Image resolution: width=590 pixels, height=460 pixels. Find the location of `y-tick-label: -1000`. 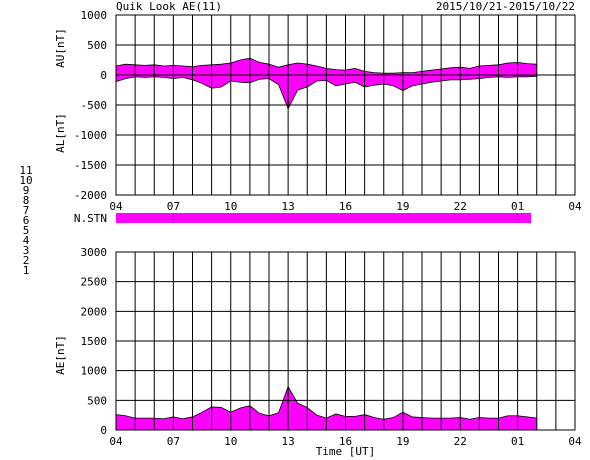

y-tick-label: -1000 is located at coordinates (90, 135).